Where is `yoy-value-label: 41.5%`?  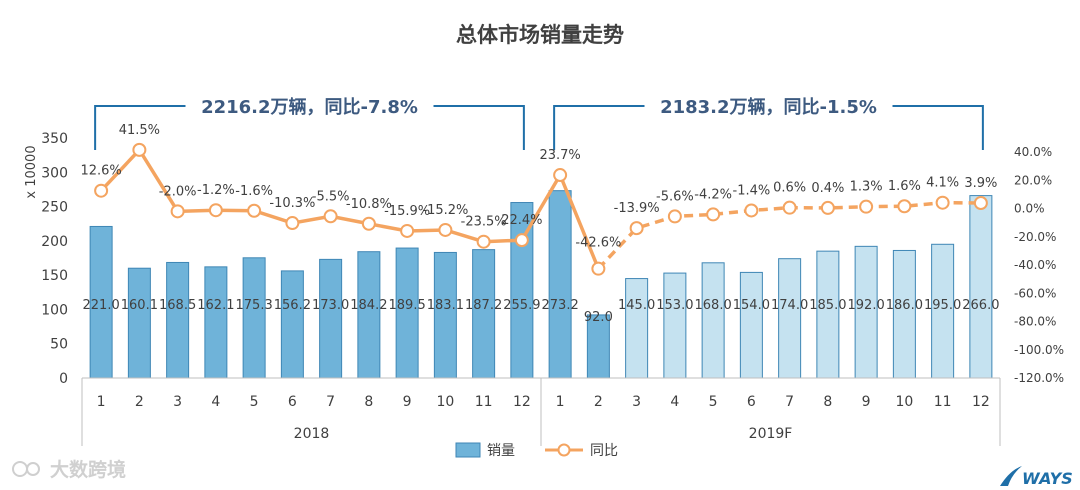 yoy-value-label: 41.5% is located at coordinates (139, 130).